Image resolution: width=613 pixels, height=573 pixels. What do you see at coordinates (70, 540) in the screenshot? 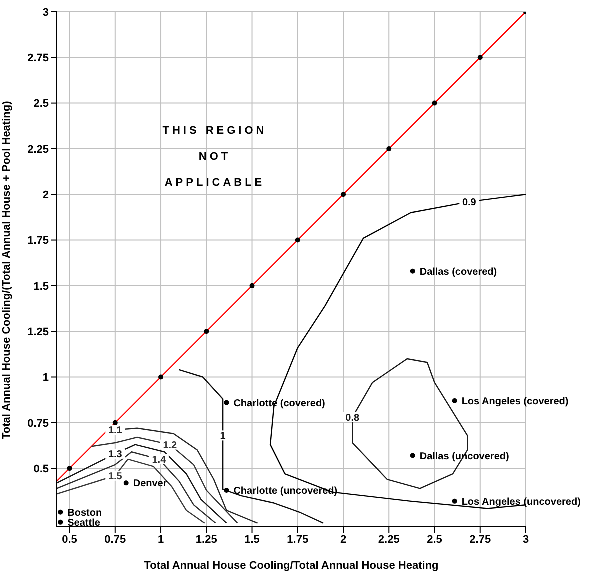
I see `x-tick-label: 0.5` at bounding box center [70, 540].